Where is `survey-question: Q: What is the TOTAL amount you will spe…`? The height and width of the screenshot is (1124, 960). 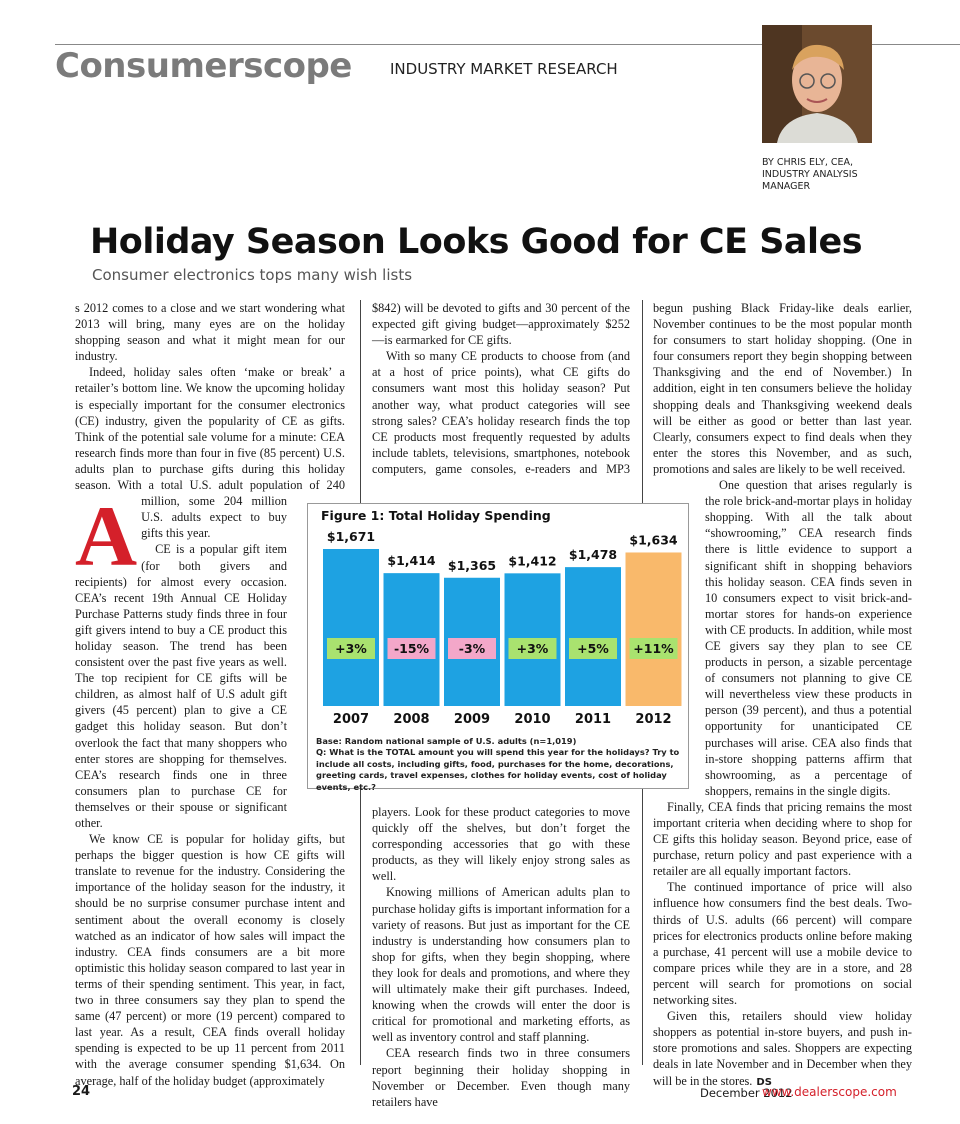 survey-question: Q: What is the TOTAL amount you will spe… is located at coordinates (498, 769).